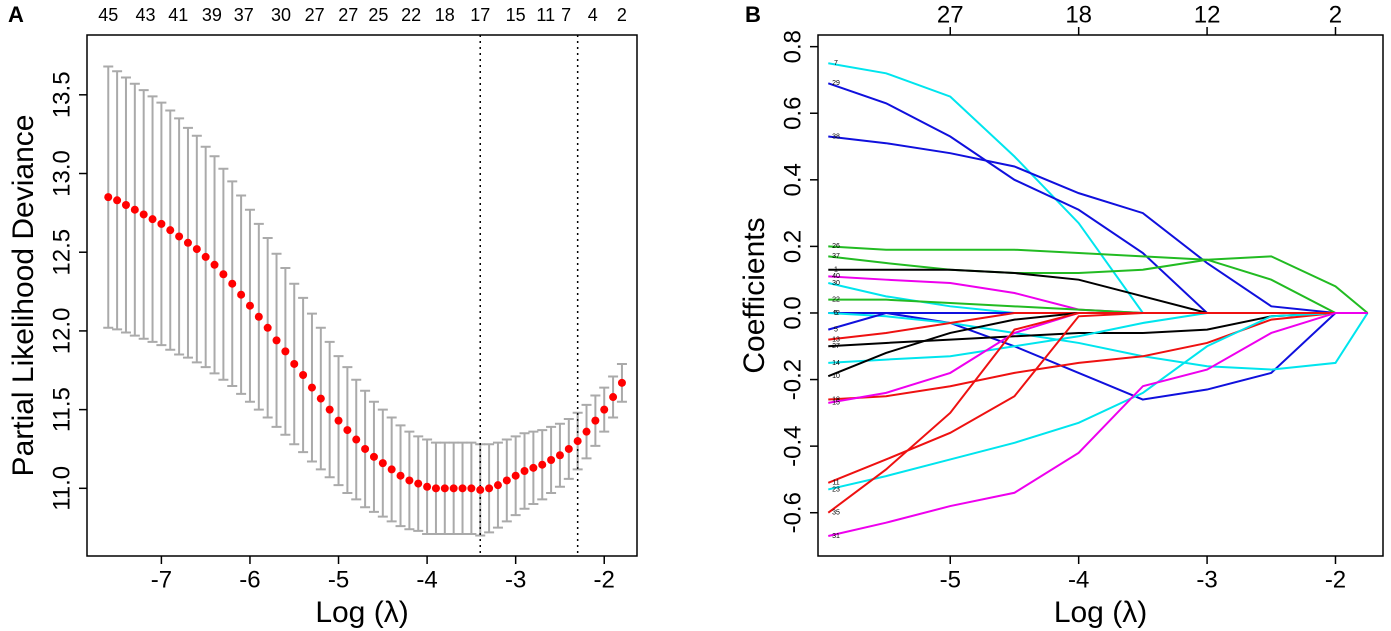 The image size is (1391, 631). What do you see at coordinates (545, 15) in the screenshot?
I see `top-tick-label: 11` at bounding box center [545, 15].